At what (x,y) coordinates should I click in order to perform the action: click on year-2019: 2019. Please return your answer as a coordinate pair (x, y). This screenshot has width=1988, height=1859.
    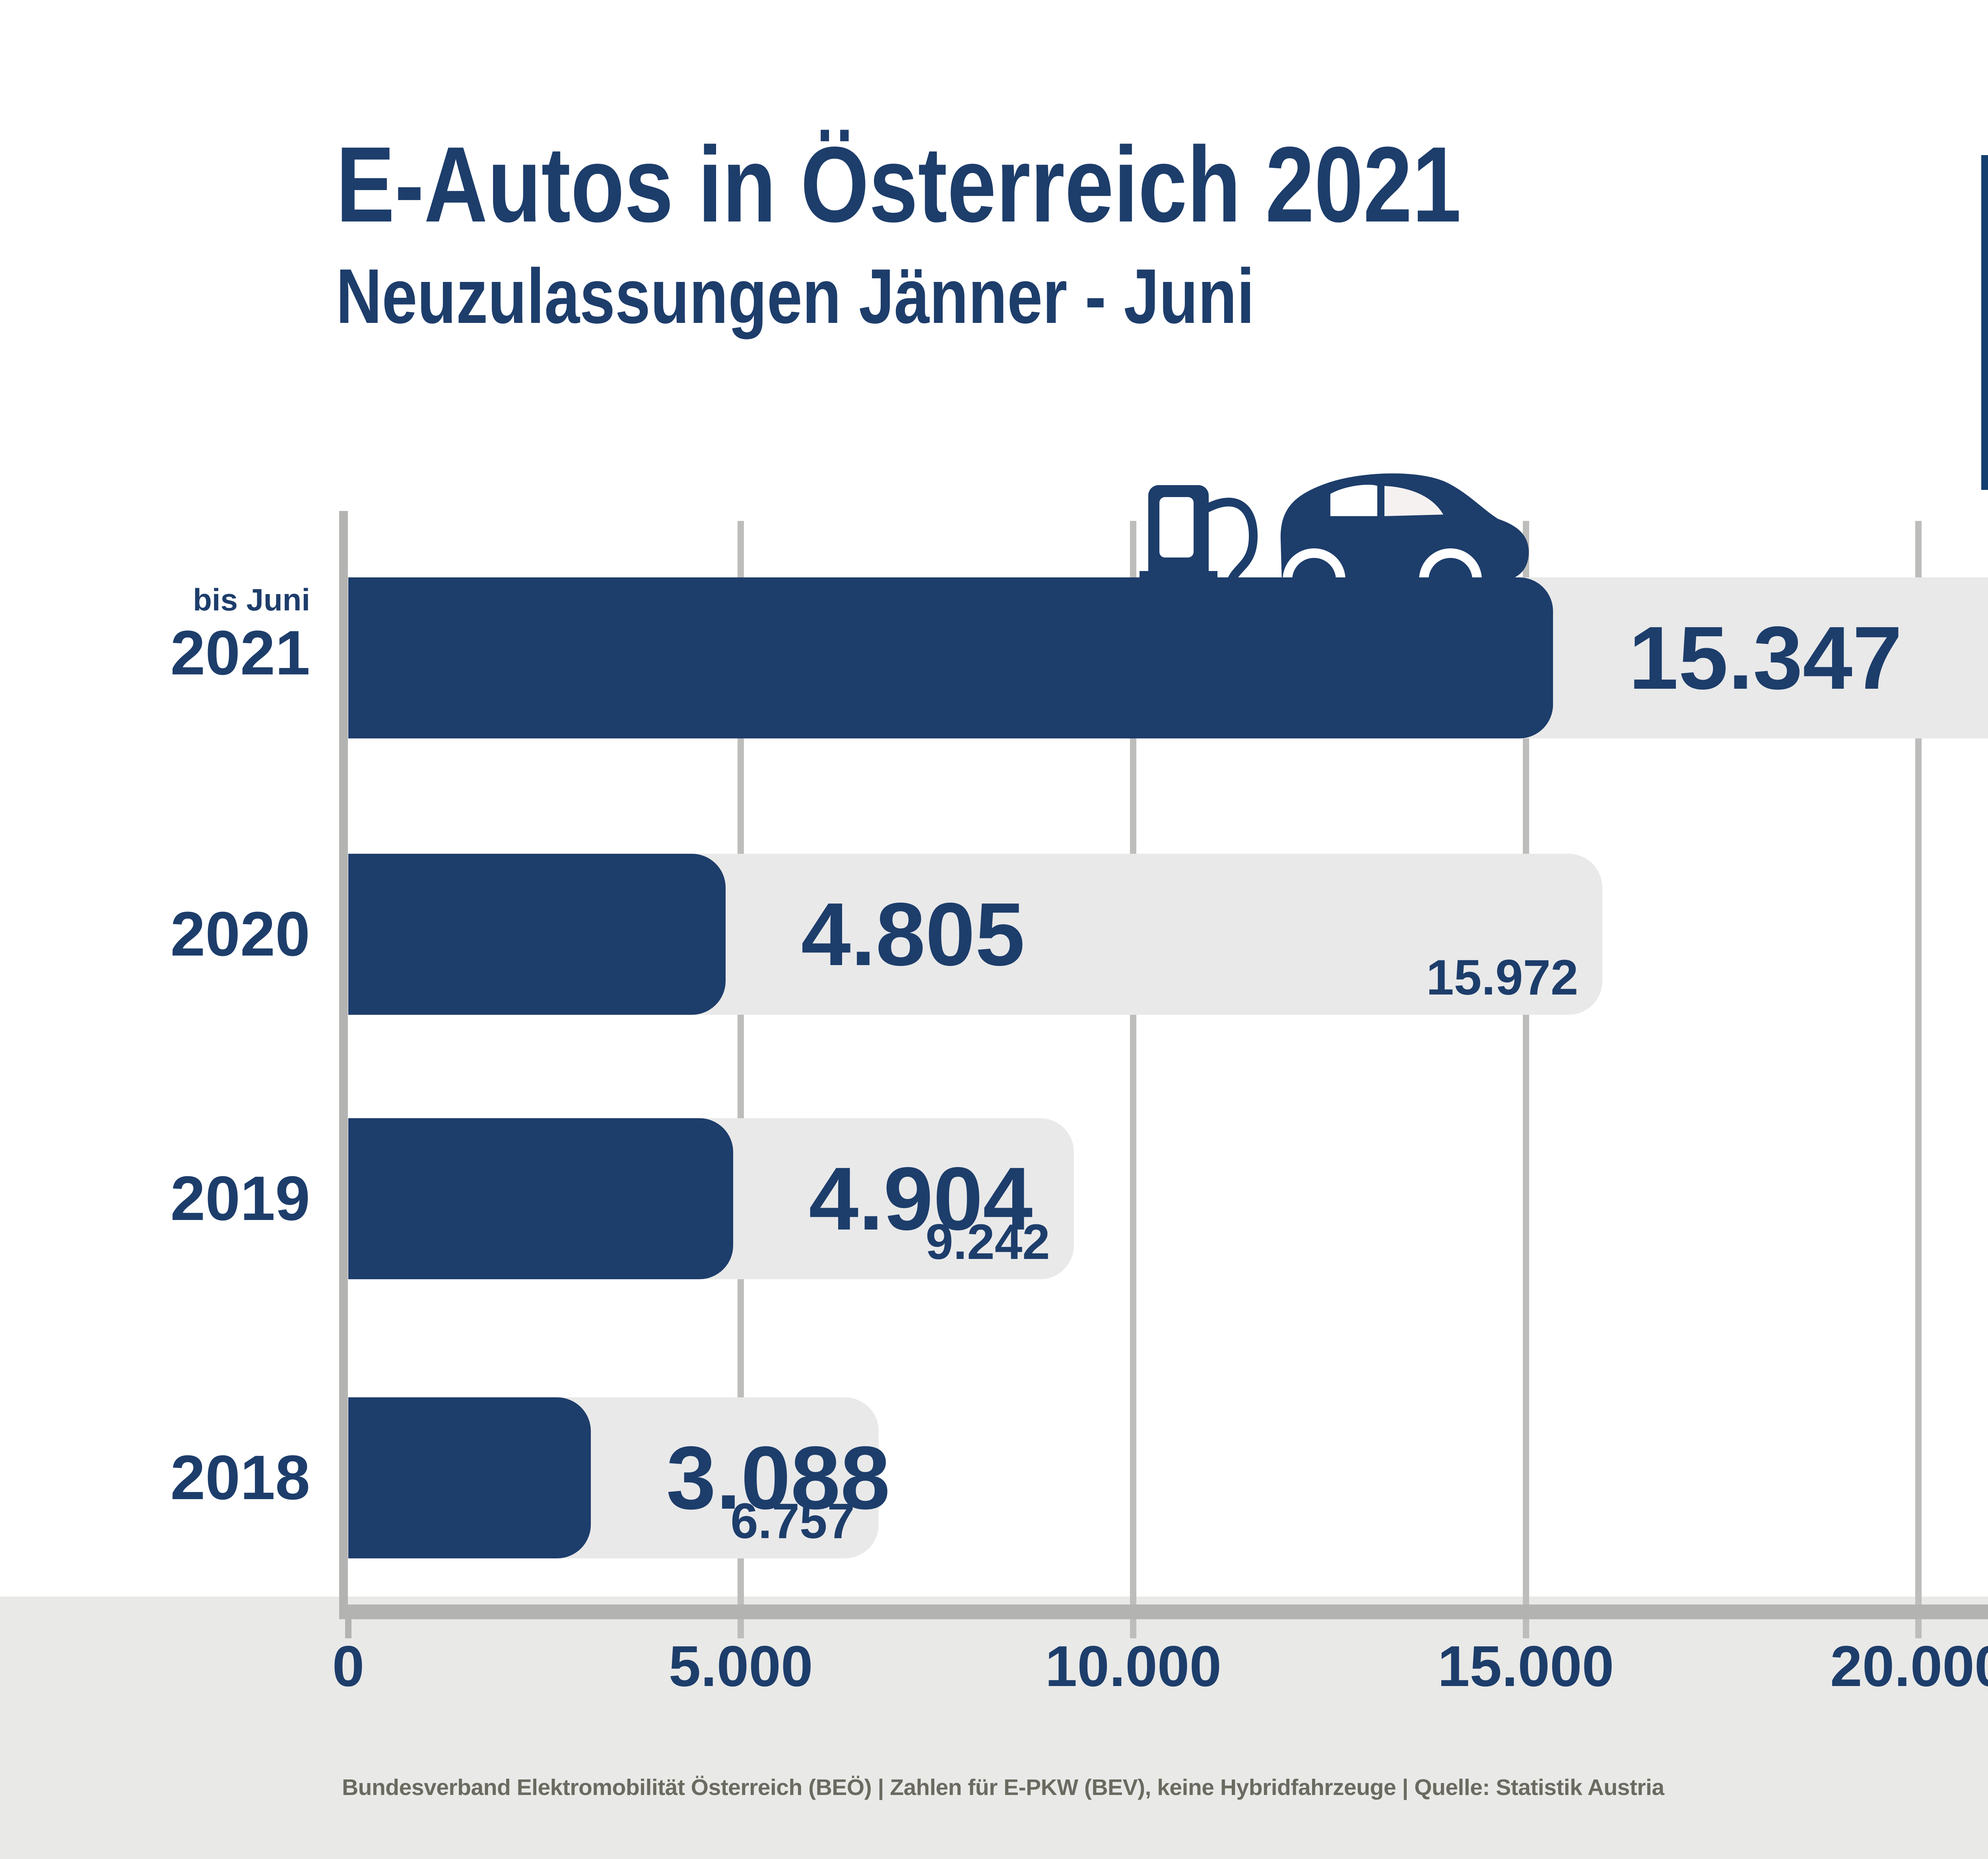
    Looking at the image, I should click on (240, 1198).